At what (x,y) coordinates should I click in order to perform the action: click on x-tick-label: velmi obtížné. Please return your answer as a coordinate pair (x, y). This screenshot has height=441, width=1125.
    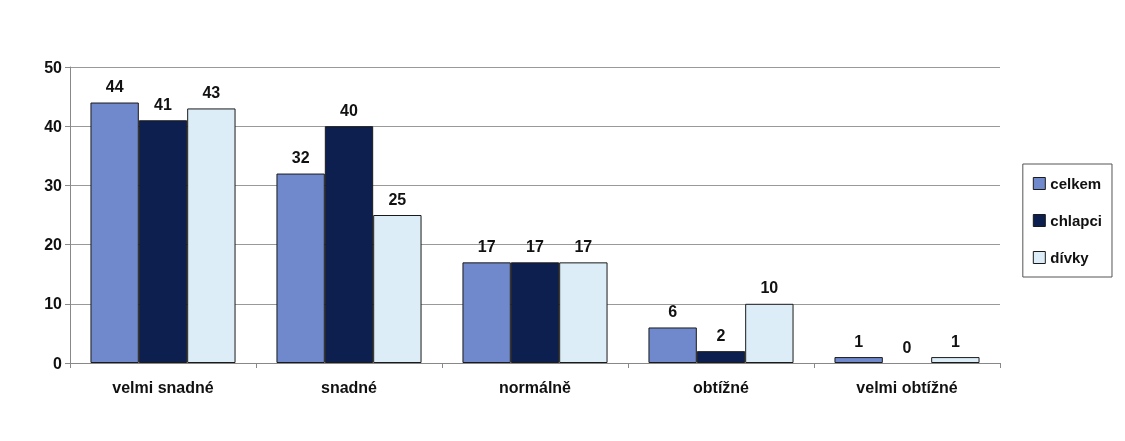
    Looking at the image, I should click on (907, 387).